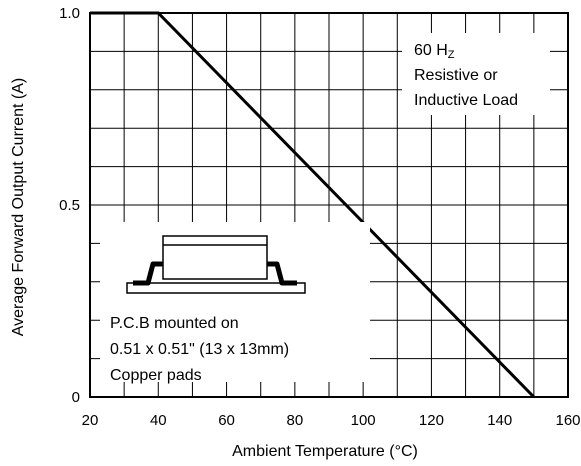  I want to click on condition-line-1: 60 HZ, so click(434, 51).